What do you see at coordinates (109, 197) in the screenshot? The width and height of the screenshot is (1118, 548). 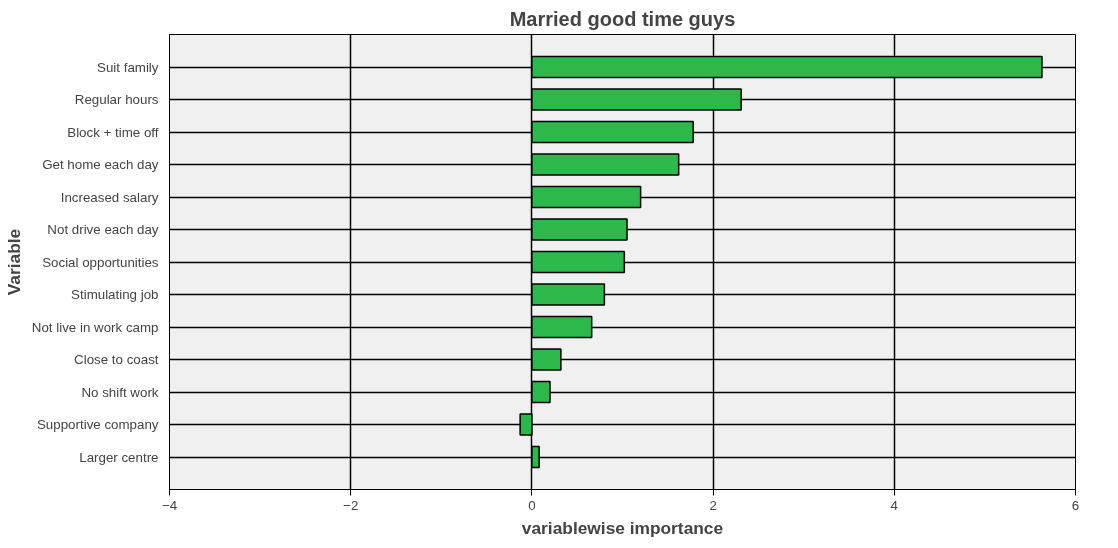 I see `y-tick-label: Increased salary` at bounding box center [109, 197].